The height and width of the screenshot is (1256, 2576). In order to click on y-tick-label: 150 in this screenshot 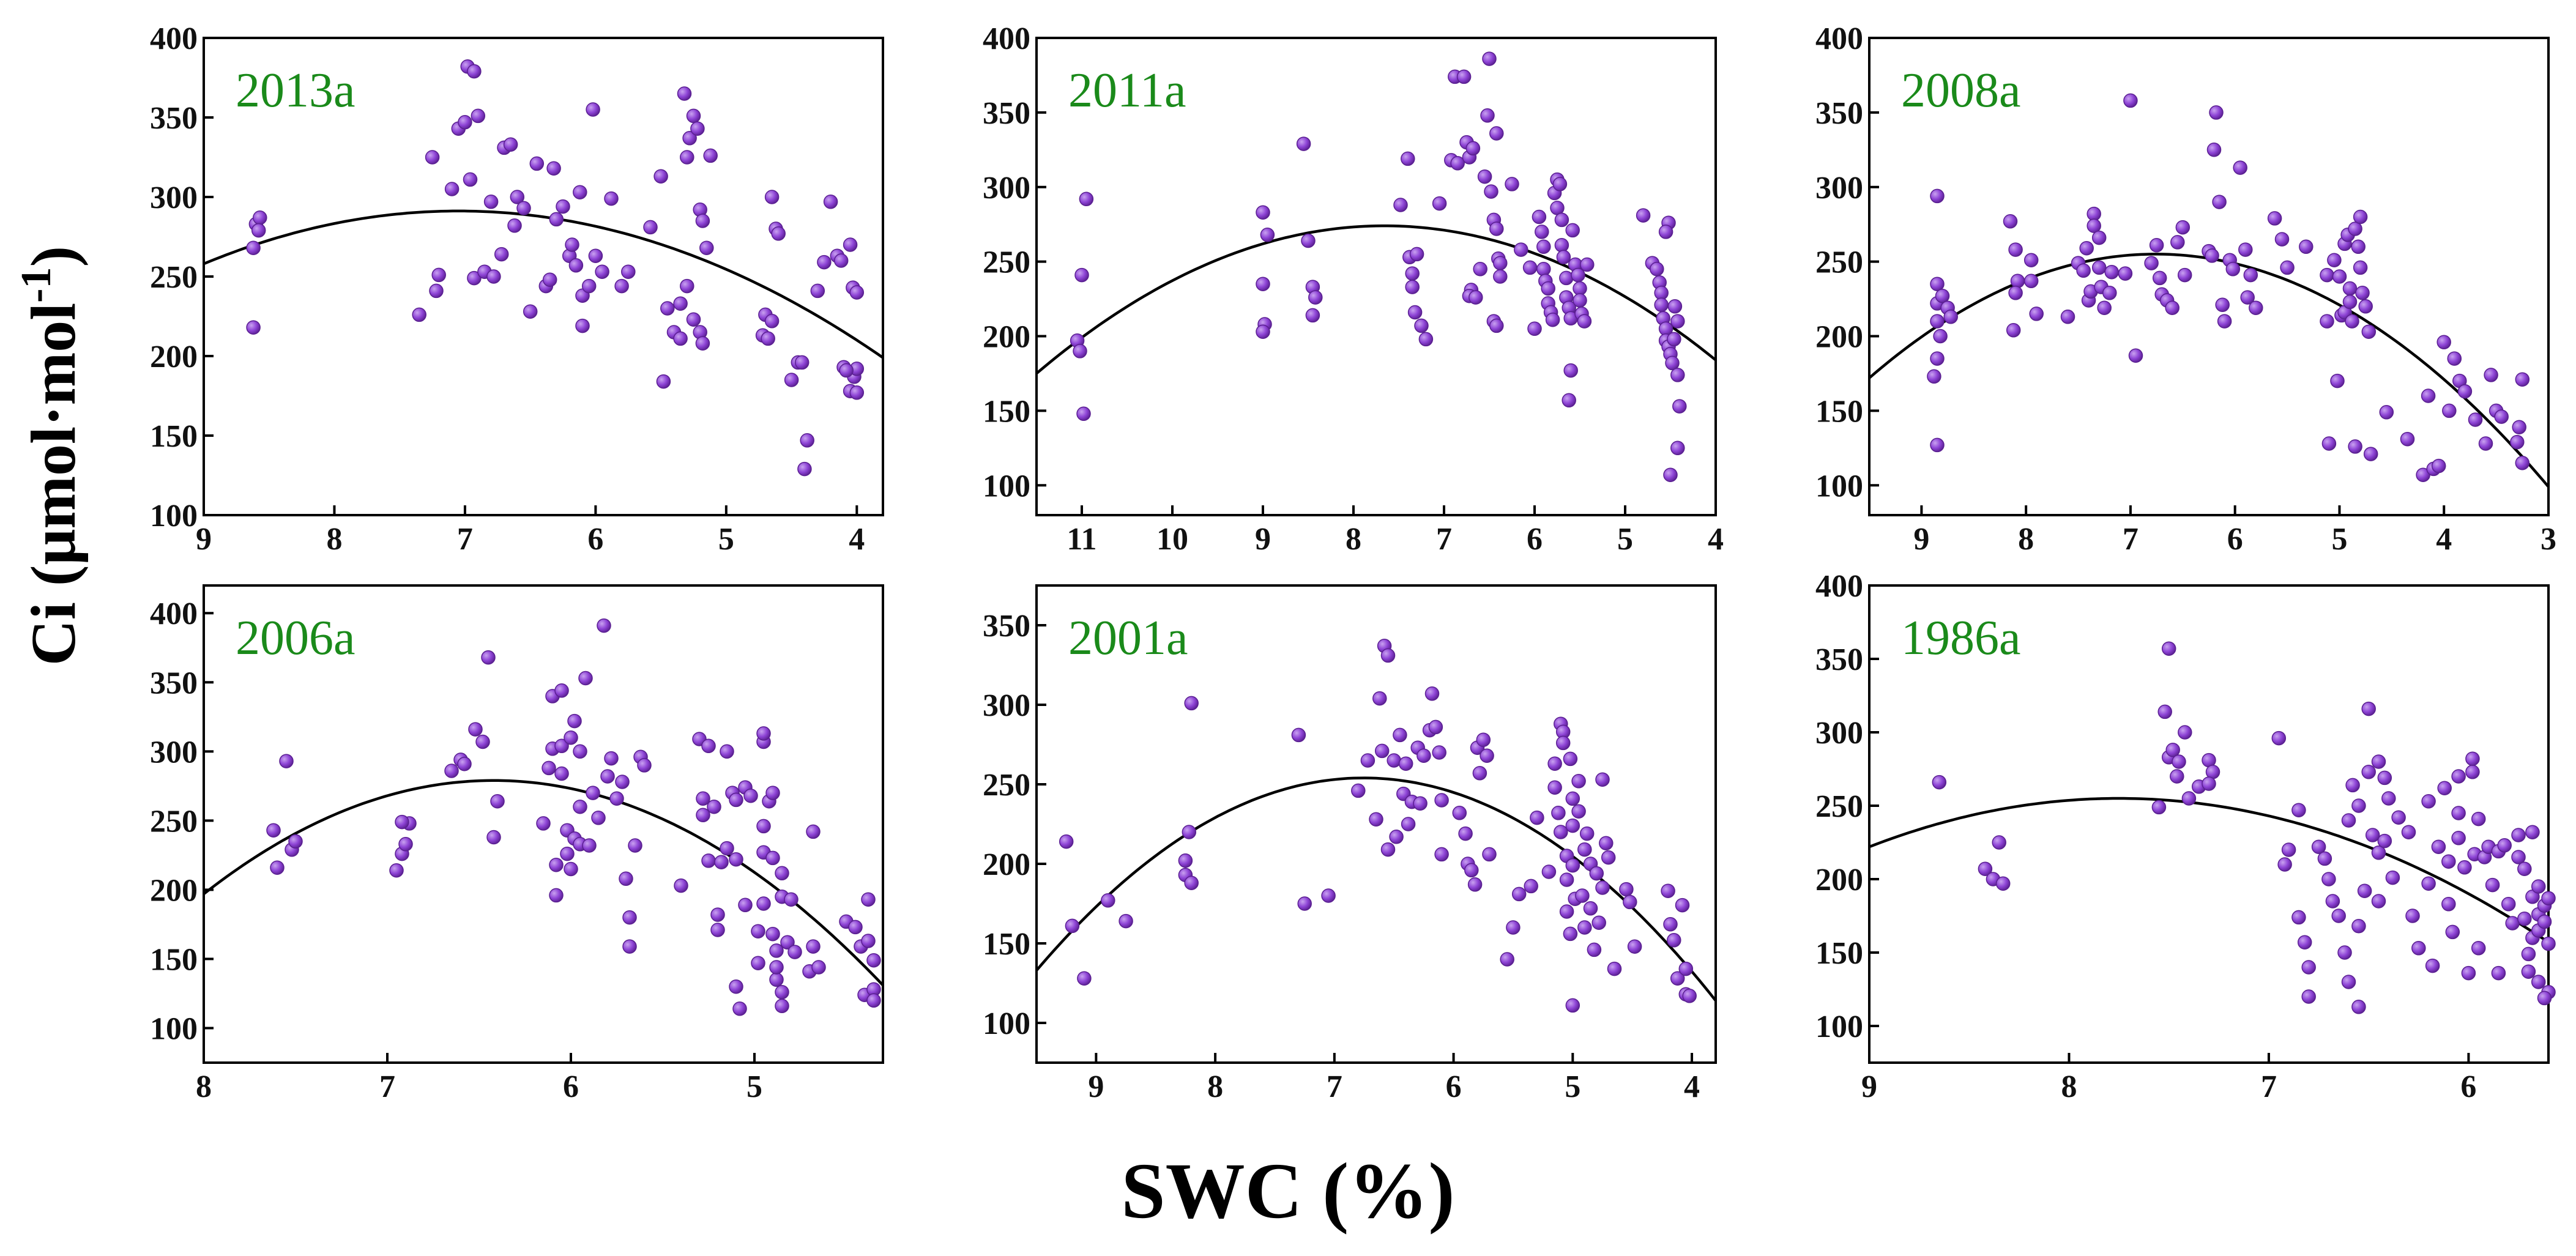, I will do `click(174, 959)`.